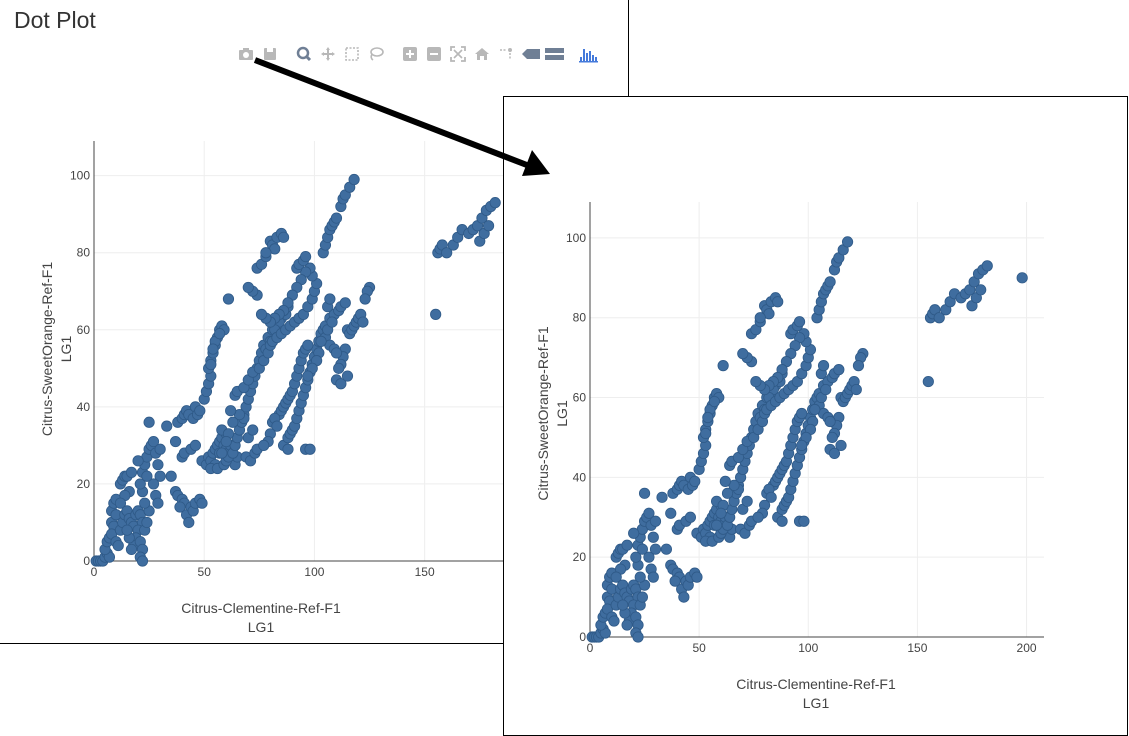 The height and width of the screenshot is (736, 1129). I want to click on home-button, so click(482, 54).